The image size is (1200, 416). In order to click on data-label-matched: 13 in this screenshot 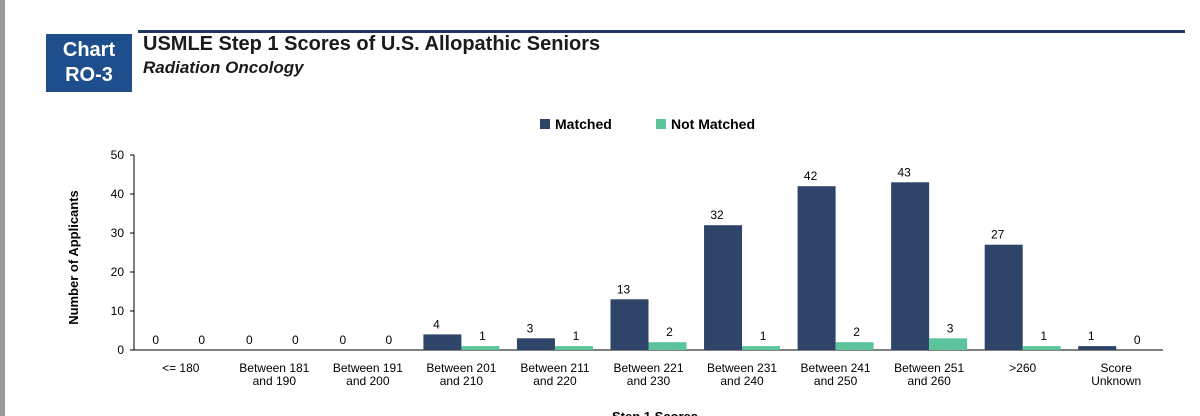, I will do `click(624, 289)`.